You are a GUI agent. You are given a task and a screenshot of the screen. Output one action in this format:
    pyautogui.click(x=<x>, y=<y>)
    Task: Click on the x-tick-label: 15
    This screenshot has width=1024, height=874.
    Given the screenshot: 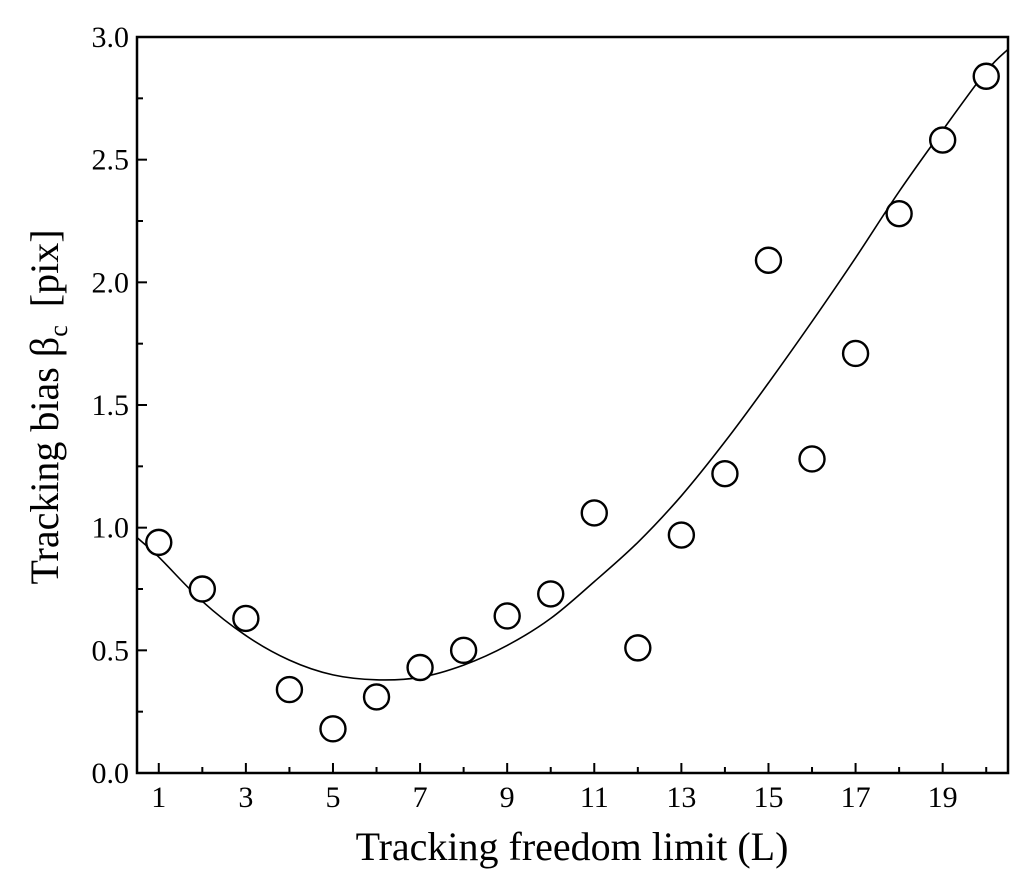 What is the action you would take?
    pyautogui.click(x=768, y=797)
    